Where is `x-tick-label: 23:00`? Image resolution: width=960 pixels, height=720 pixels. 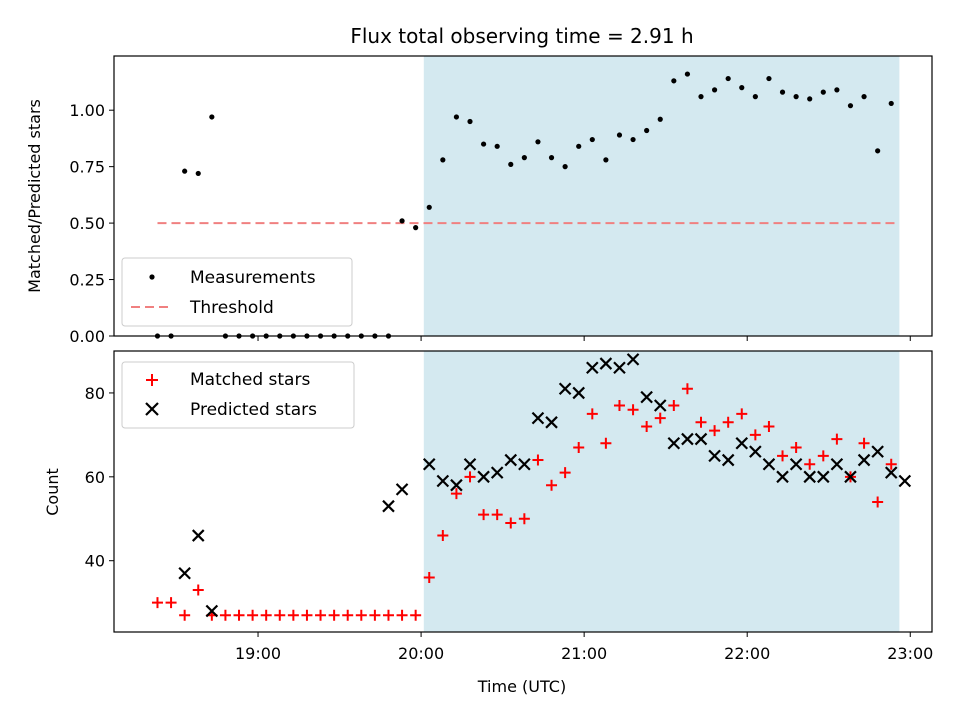 x-tick-label: 23:00 is located at coordinates (910, 653).